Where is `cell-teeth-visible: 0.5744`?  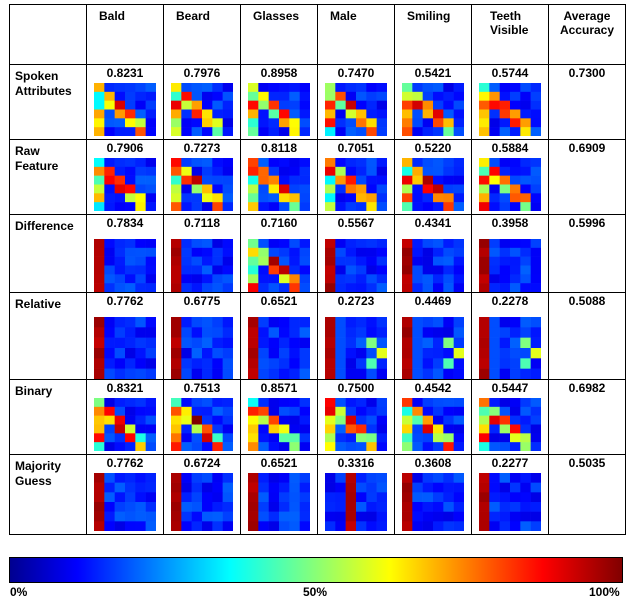 cell-teeth-visible: 0.5744 is located at coordinates (510, 102).